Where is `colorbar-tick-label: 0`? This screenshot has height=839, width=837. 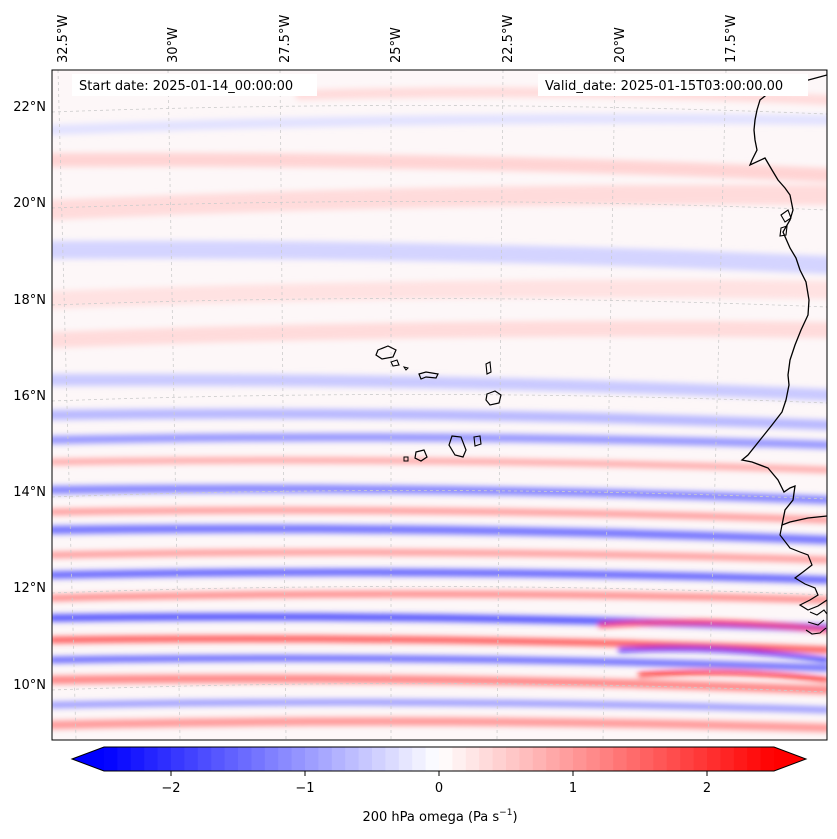
colorbar-tick-label: 0 is located at coordinates (439, 788).